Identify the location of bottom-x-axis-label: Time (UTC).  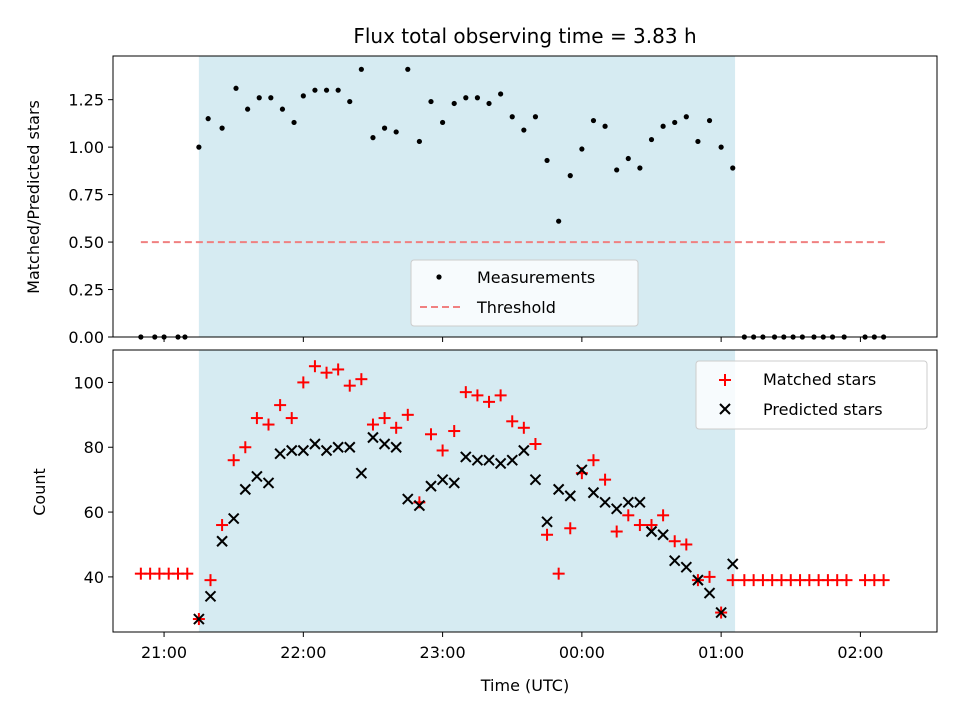
(524, 685).